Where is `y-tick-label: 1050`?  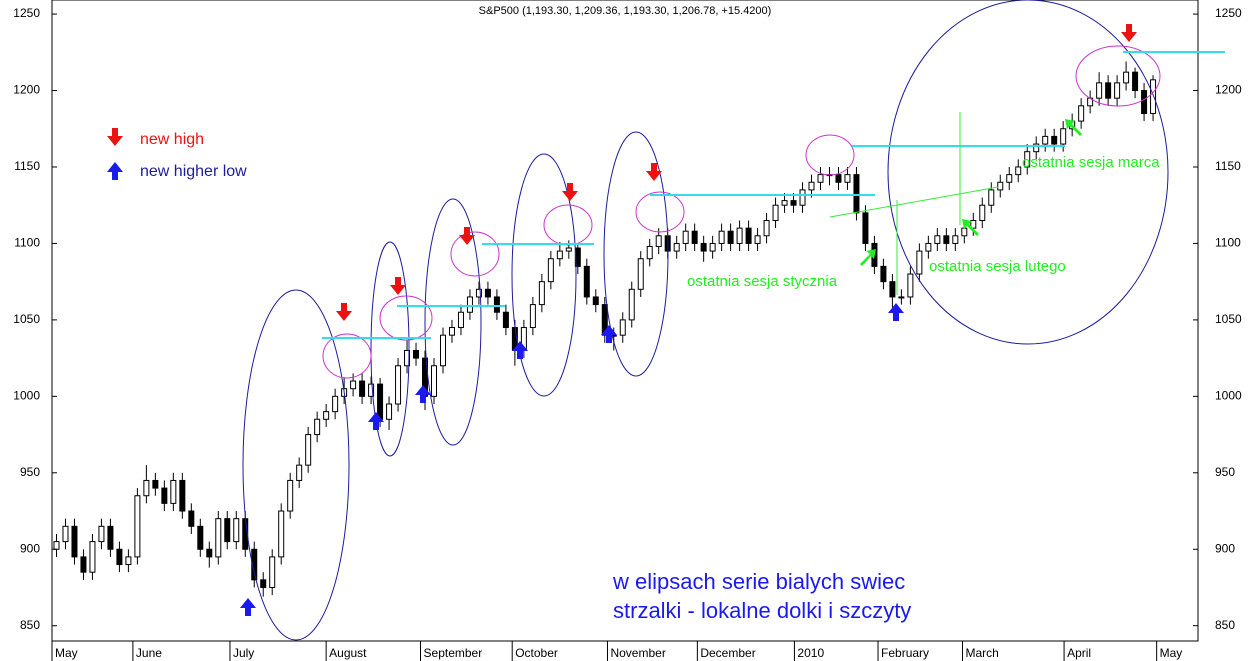 y-tick-label: 1050 is located at coordinates (26, 319).